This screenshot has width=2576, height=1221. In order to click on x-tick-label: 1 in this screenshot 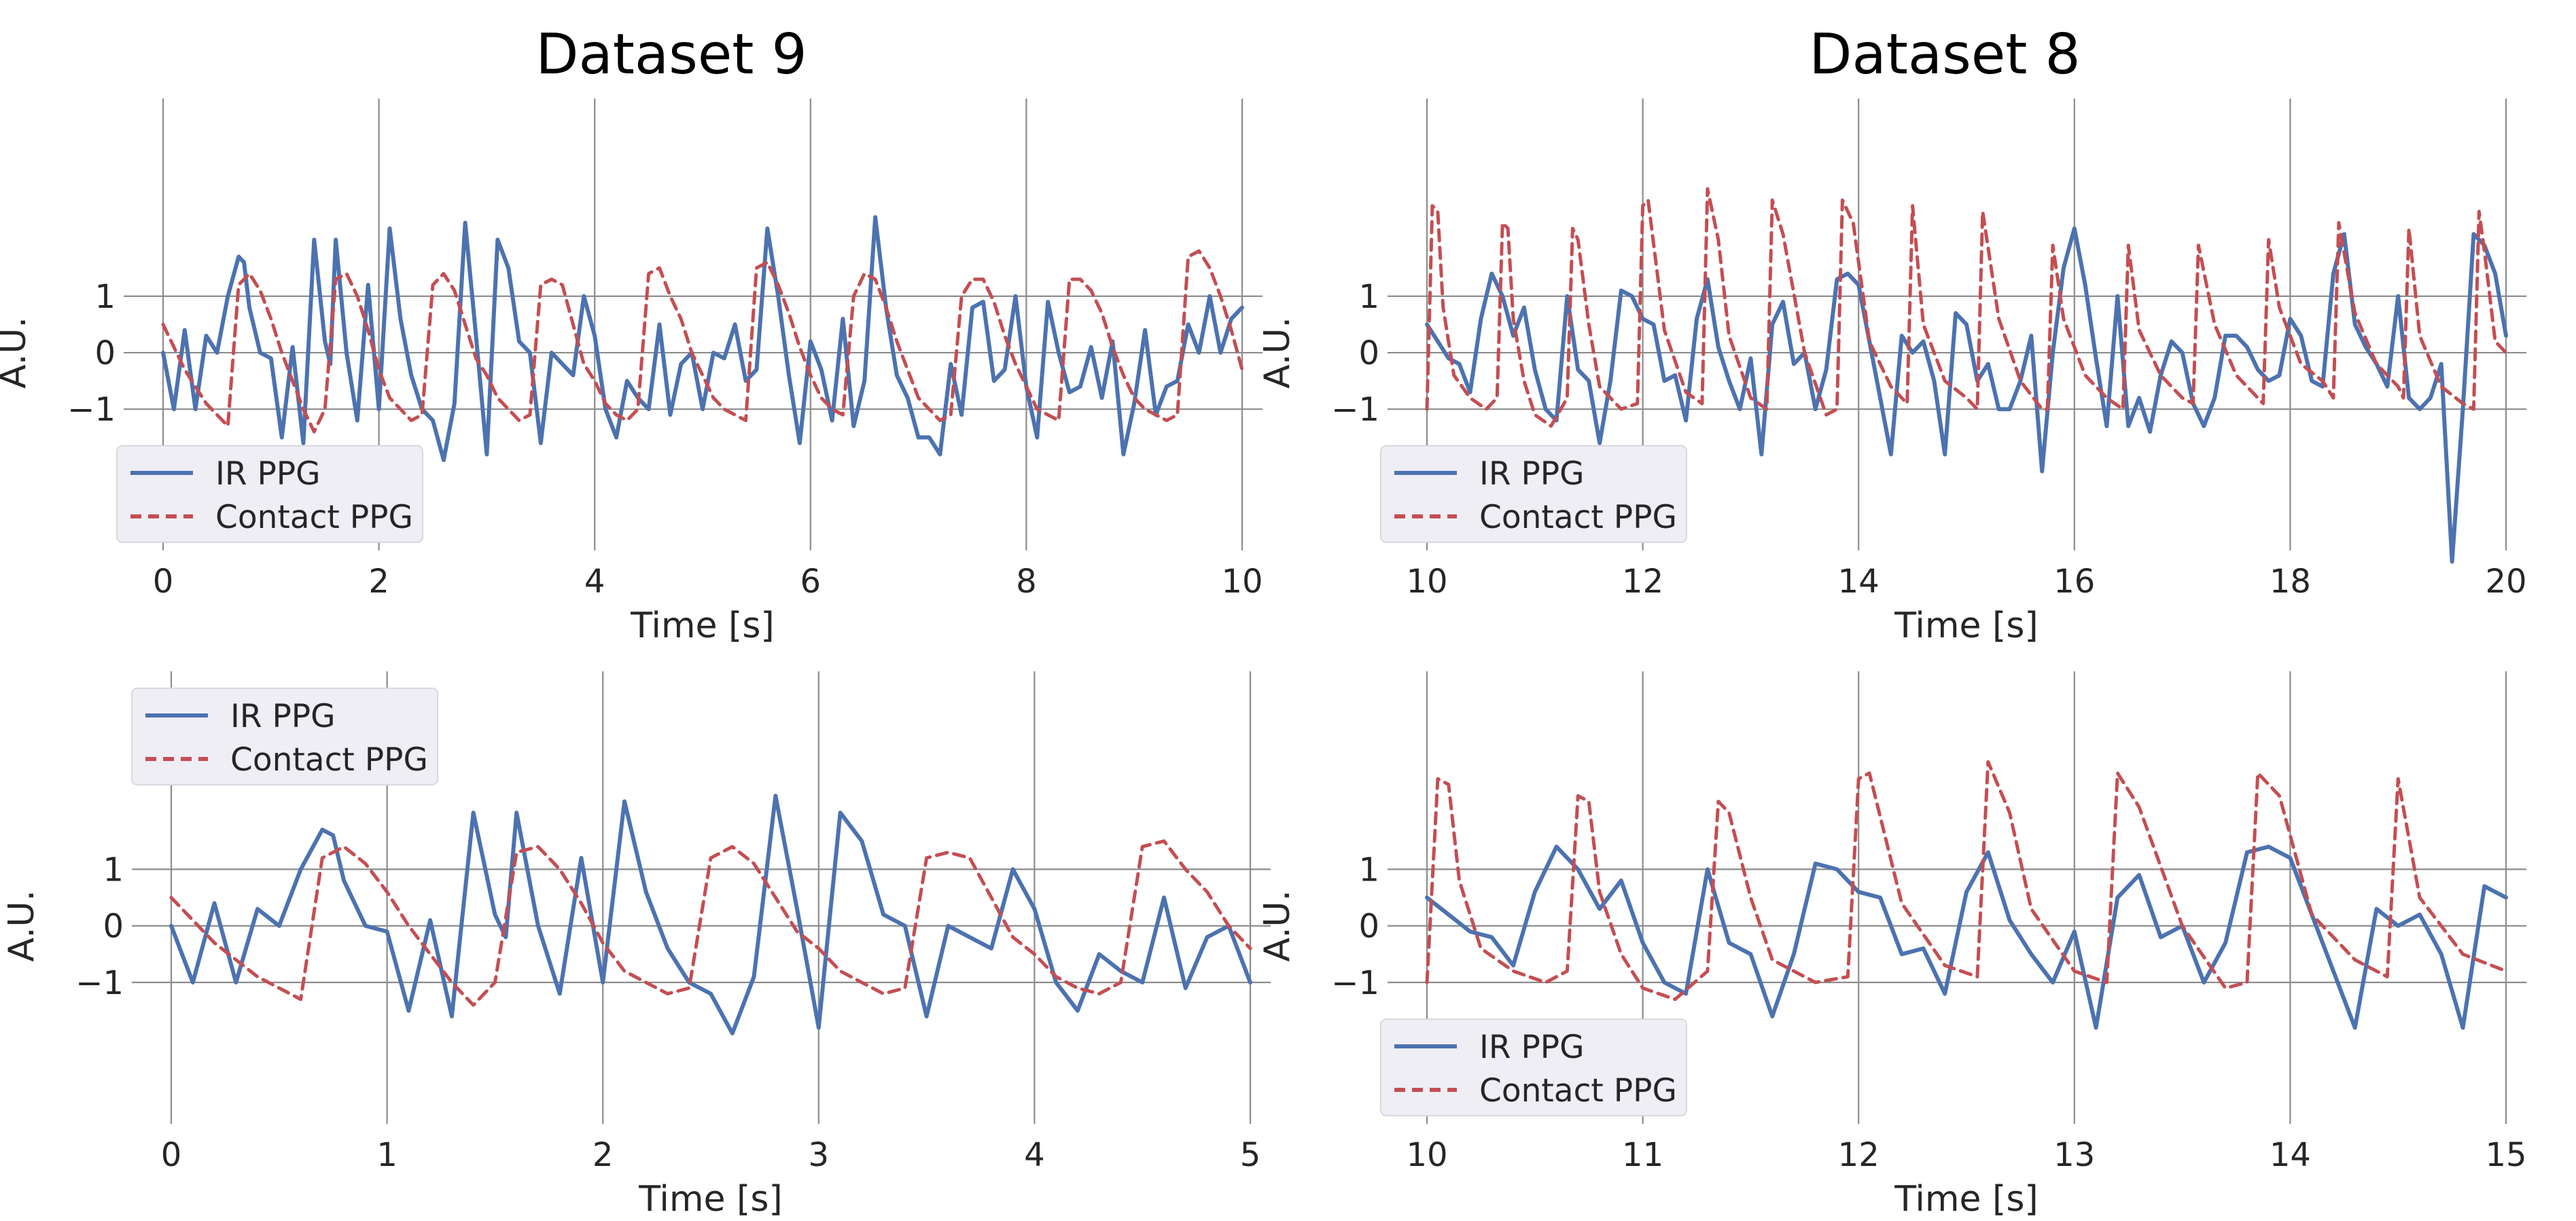, I will do `click(387, 1155)`.